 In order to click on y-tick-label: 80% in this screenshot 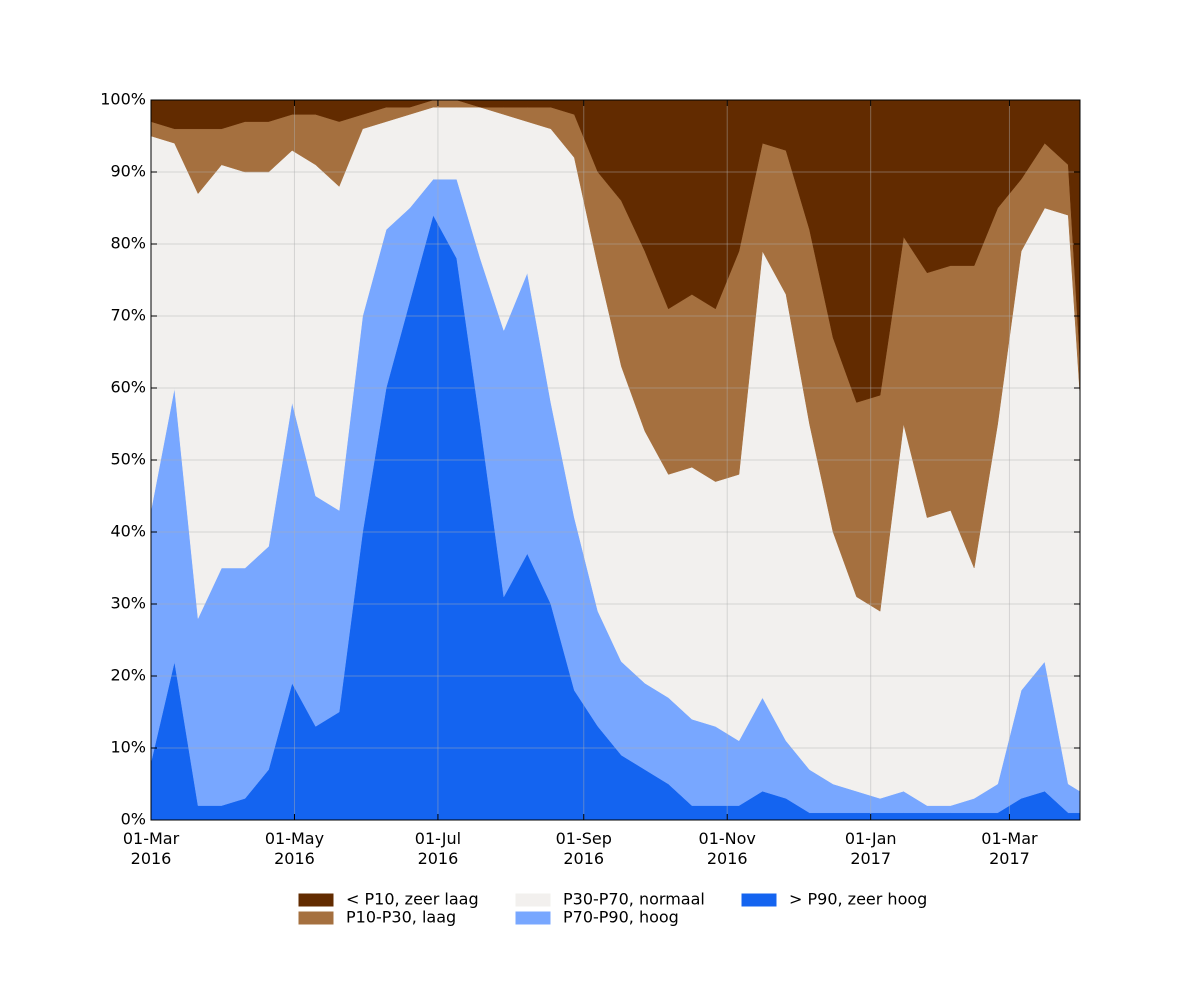, I will do `click(128, 243)`.